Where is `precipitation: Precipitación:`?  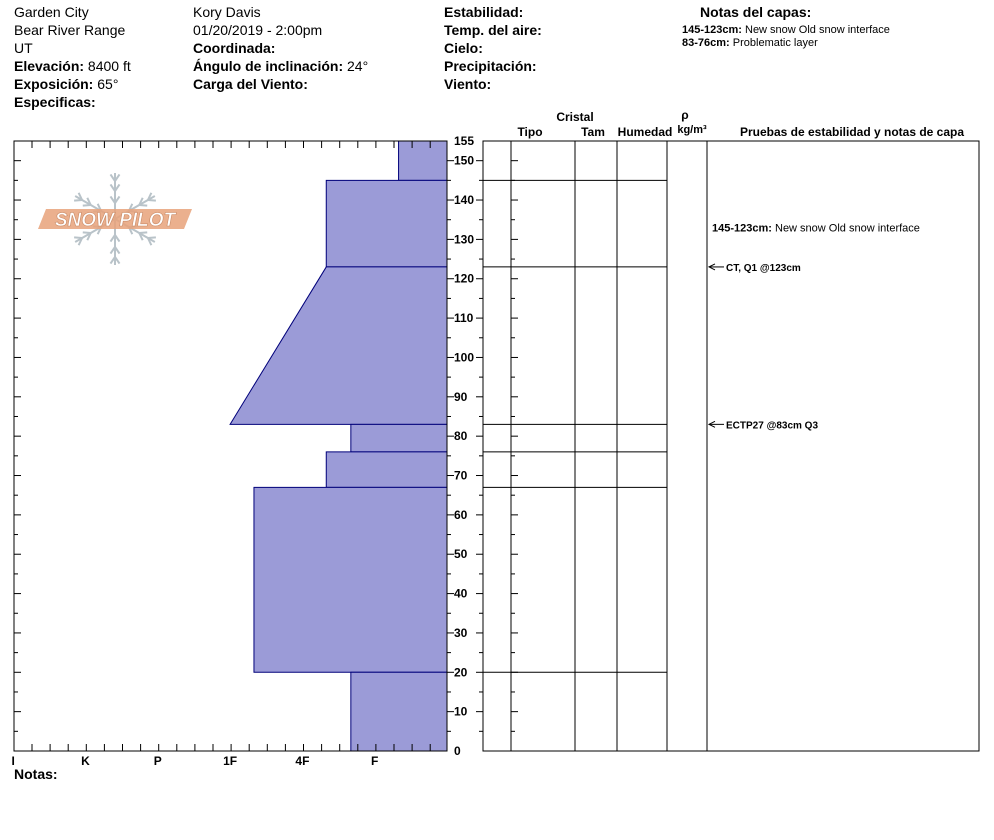
precipitation: Precipitación: is located at coordinates (490, 66).